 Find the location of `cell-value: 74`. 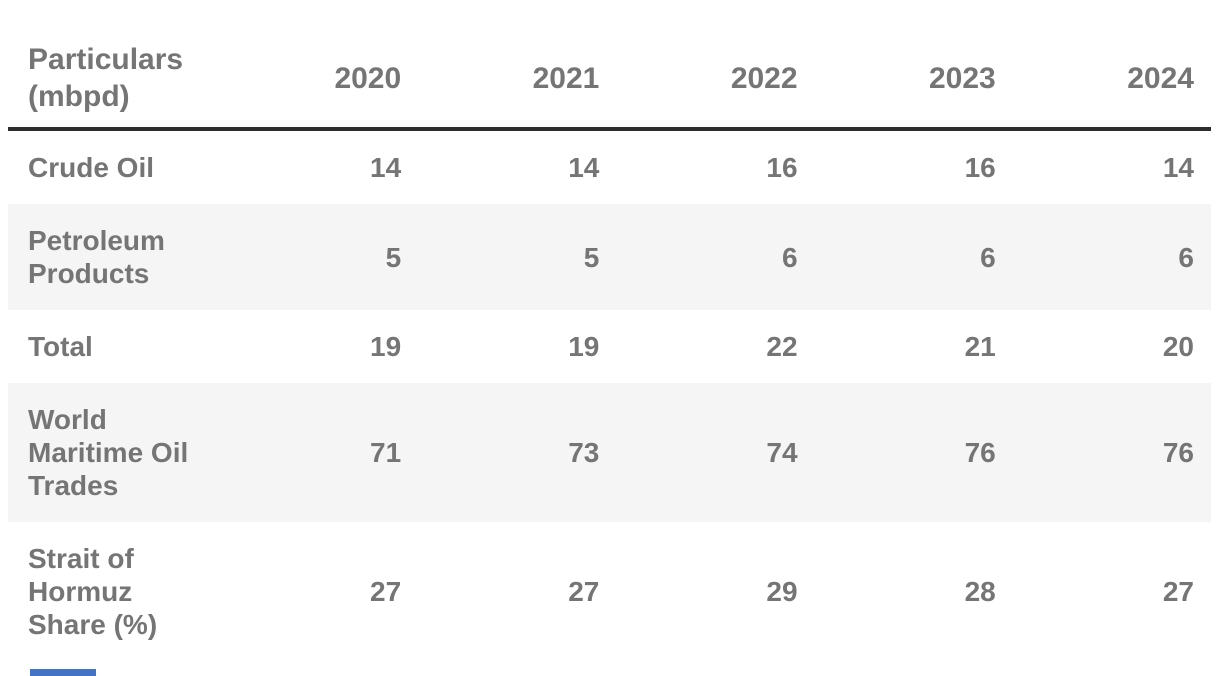

cell-value: 74 is located at coordinates (782, 452).